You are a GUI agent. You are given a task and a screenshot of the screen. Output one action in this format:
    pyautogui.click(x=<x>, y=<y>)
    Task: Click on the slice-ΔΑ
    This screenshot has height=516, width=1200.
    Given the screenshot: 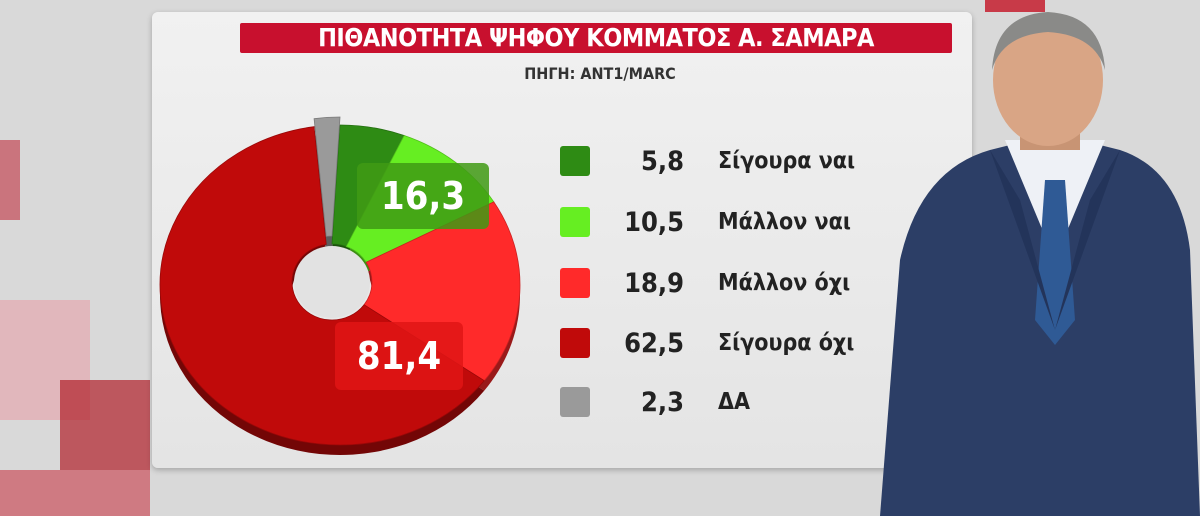 What is the action you would take?
    pyautogui.click(x=327, y=176)
    